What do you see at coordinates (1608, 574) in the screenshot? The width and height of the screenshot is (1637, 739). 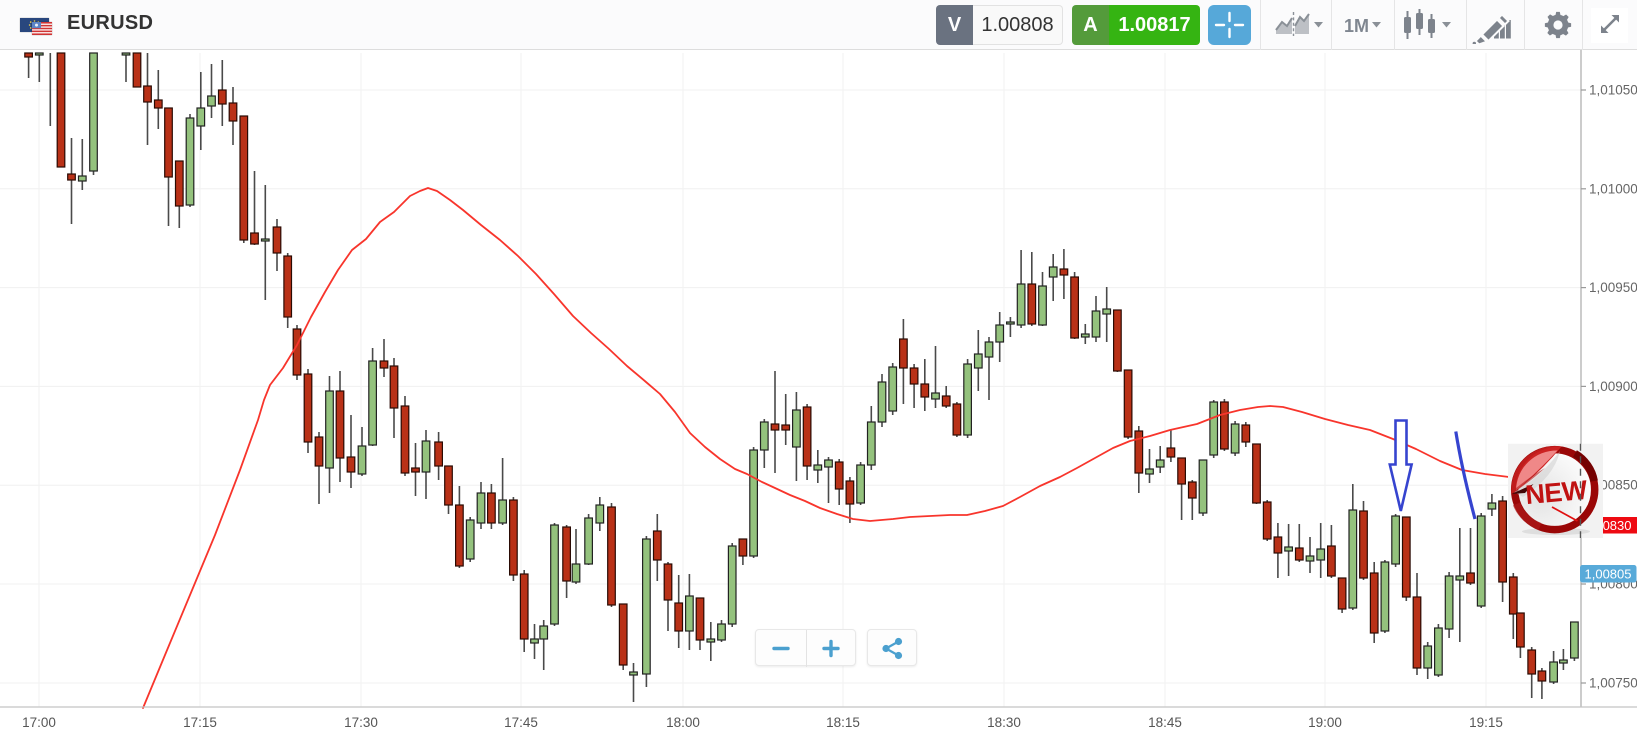 I see `svg-text: 1,00805` at bounding box center [1608, 574].